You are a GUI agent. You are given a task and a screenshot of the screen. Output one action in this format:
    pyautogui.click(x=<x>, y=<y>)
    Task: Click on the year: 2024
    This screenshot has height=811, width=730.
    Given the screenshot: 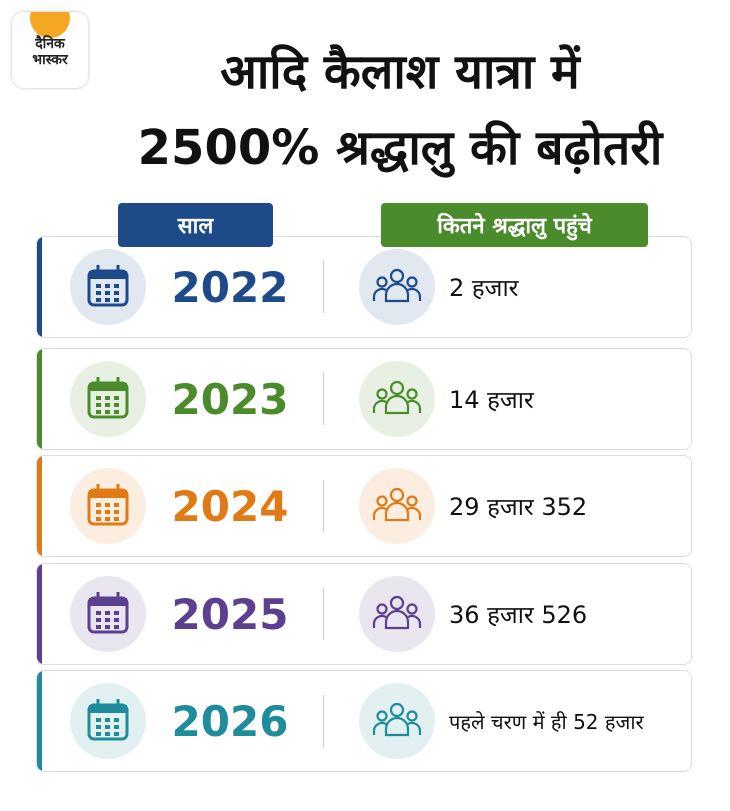 What is the action you would take?
    pyautogui.click(x=230, y=506)
    